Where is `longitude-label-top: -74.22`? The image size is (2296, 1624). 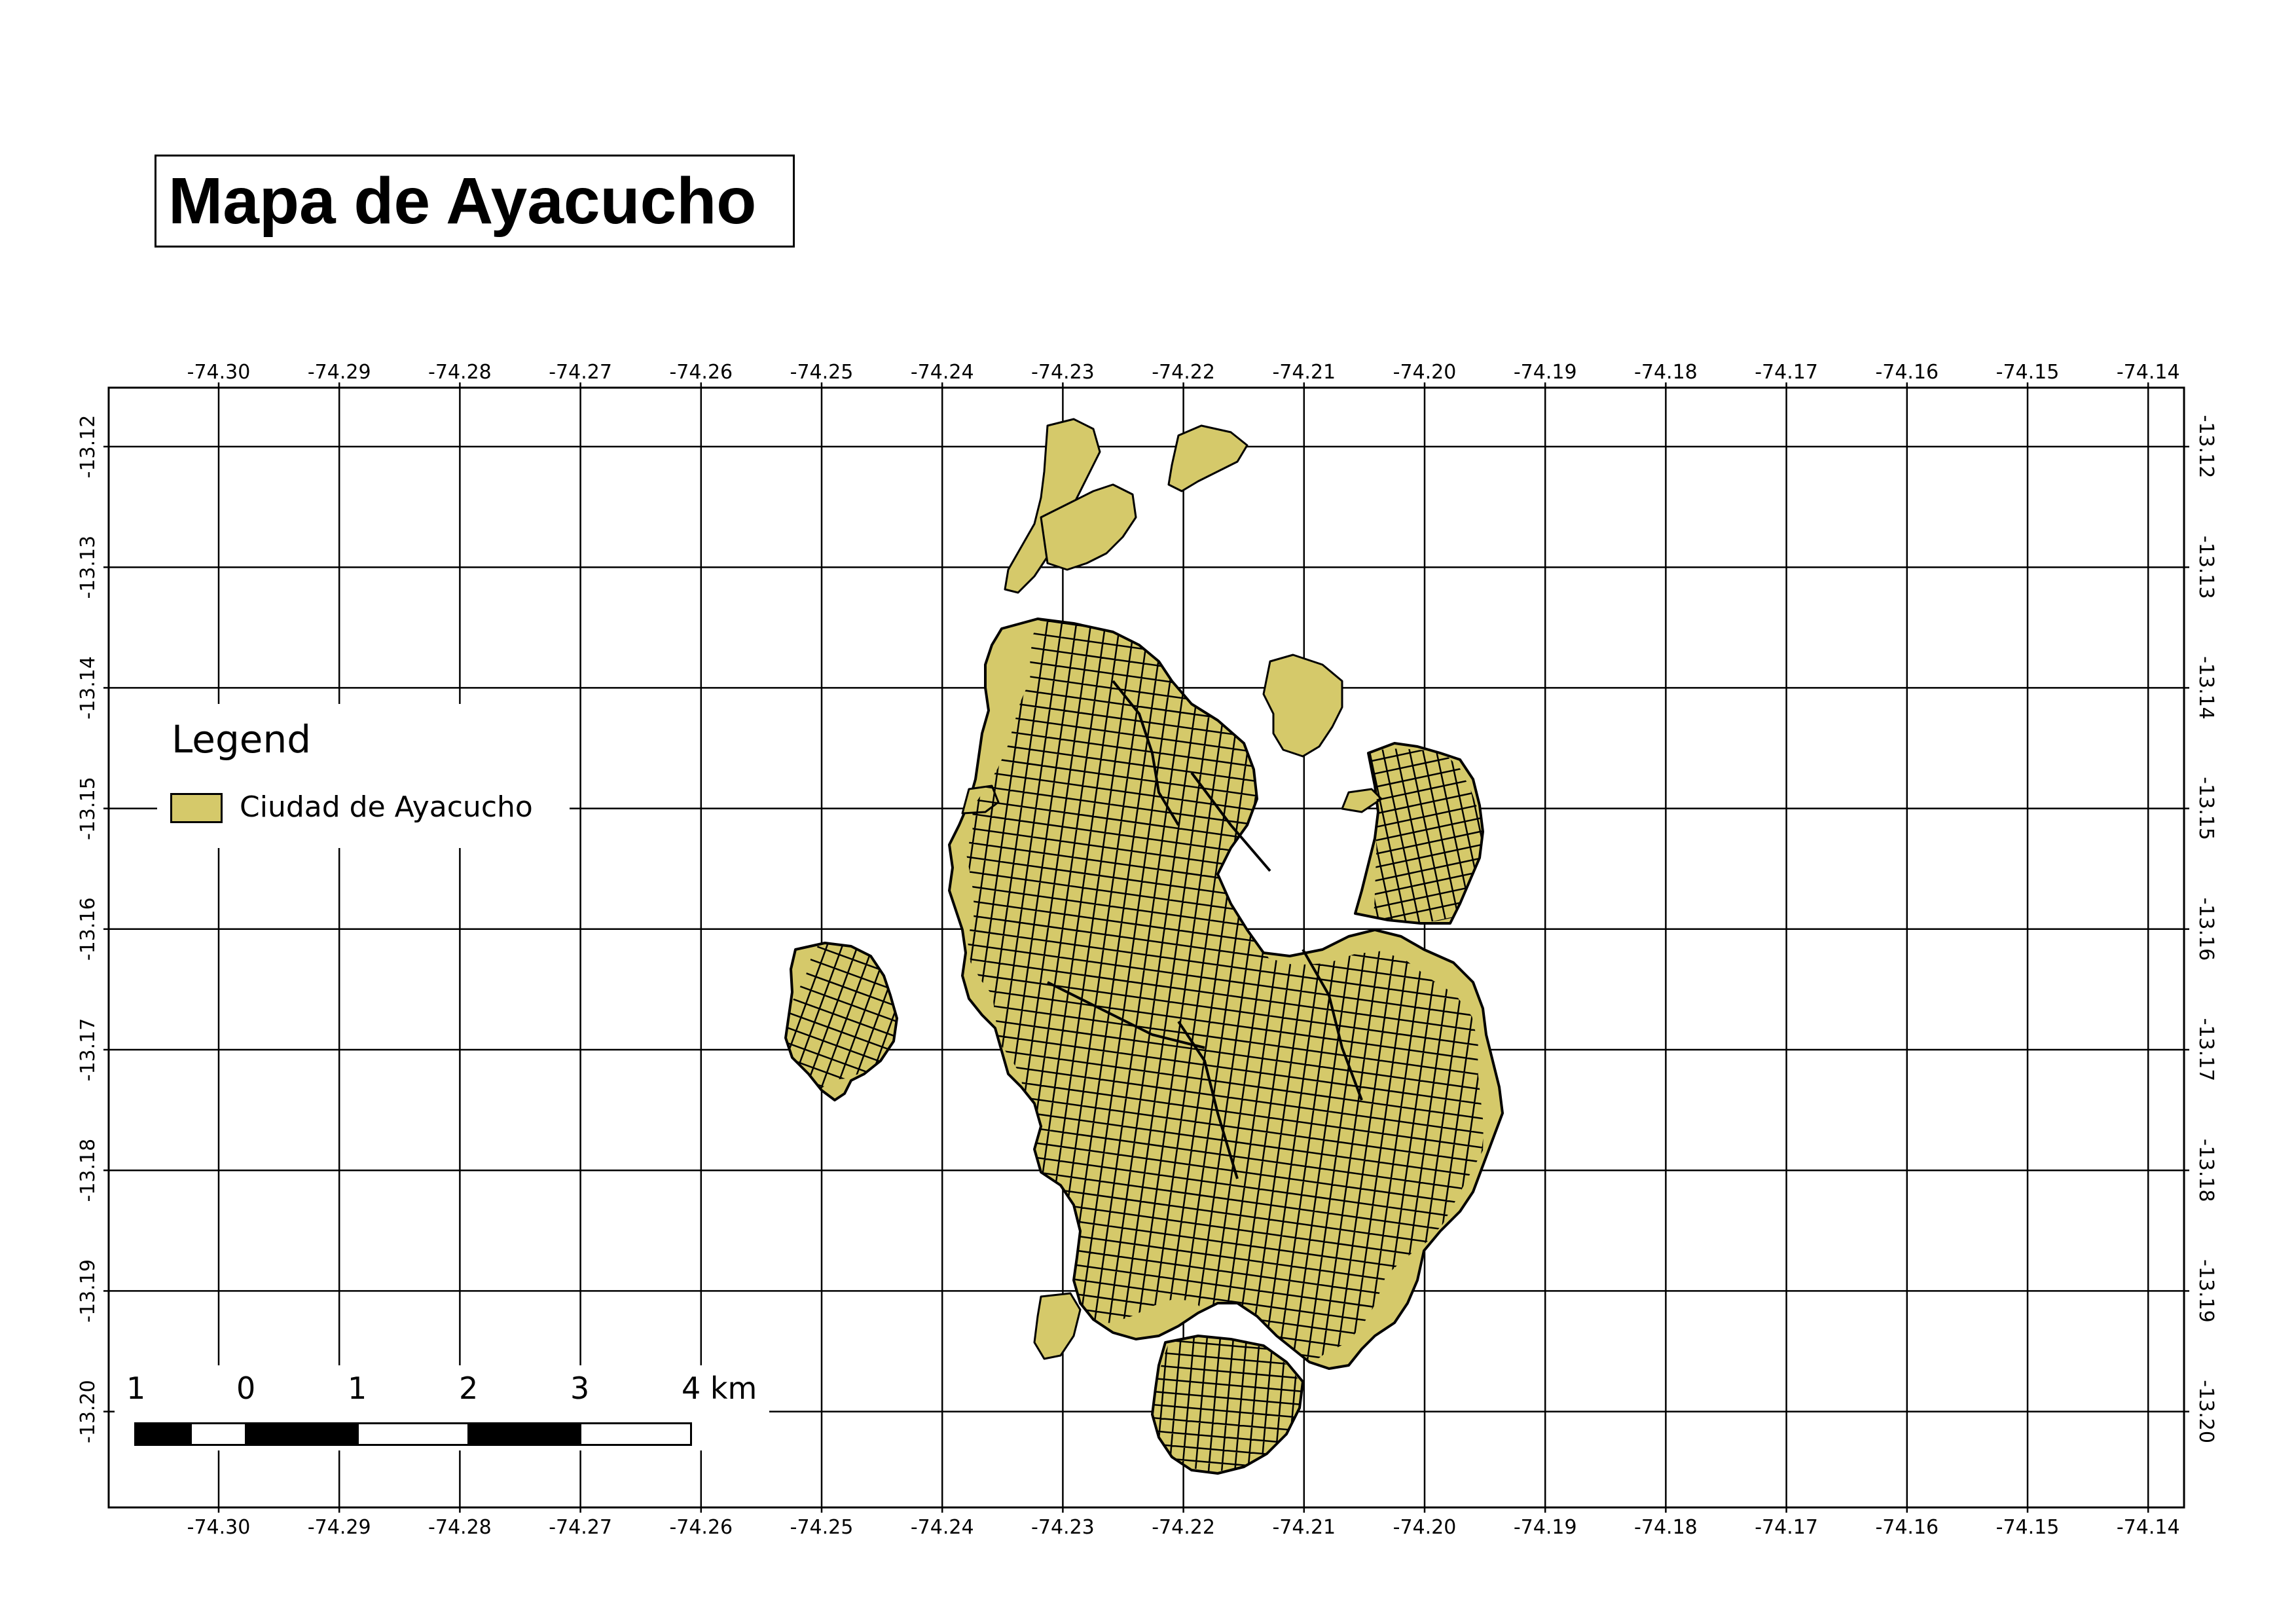
longitude-label-top: -74.22 is located at coordinates (1183, 372).